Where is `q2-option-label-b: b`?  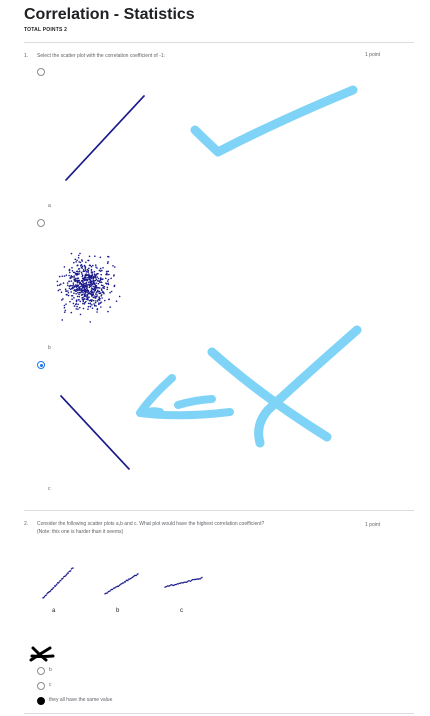 q2-option-label-b: b is located at coordinates (50, 670).